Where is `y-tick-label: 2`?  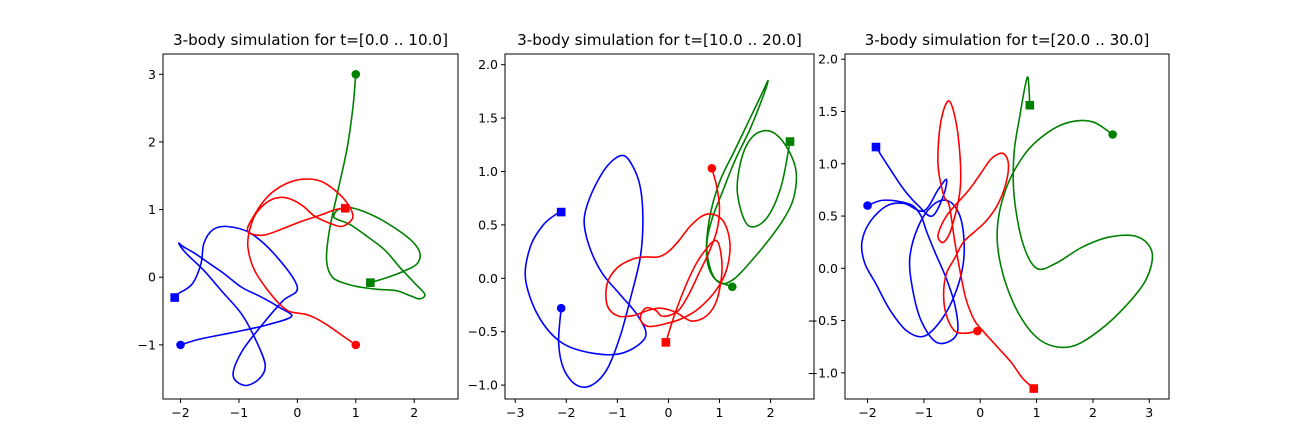 y-tick-label: 2 is located at coordinates (152, 141).